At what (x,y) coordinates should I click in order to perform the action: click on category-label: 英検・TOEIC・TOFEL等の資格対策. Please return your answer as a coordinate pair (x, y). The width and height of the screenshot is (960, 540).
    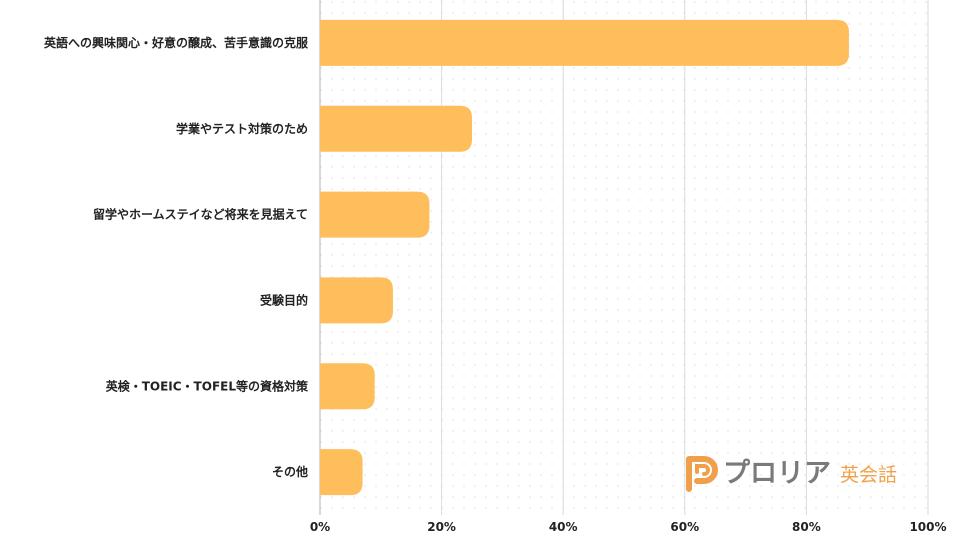
    Looking at the image, I should click on (207, 385).